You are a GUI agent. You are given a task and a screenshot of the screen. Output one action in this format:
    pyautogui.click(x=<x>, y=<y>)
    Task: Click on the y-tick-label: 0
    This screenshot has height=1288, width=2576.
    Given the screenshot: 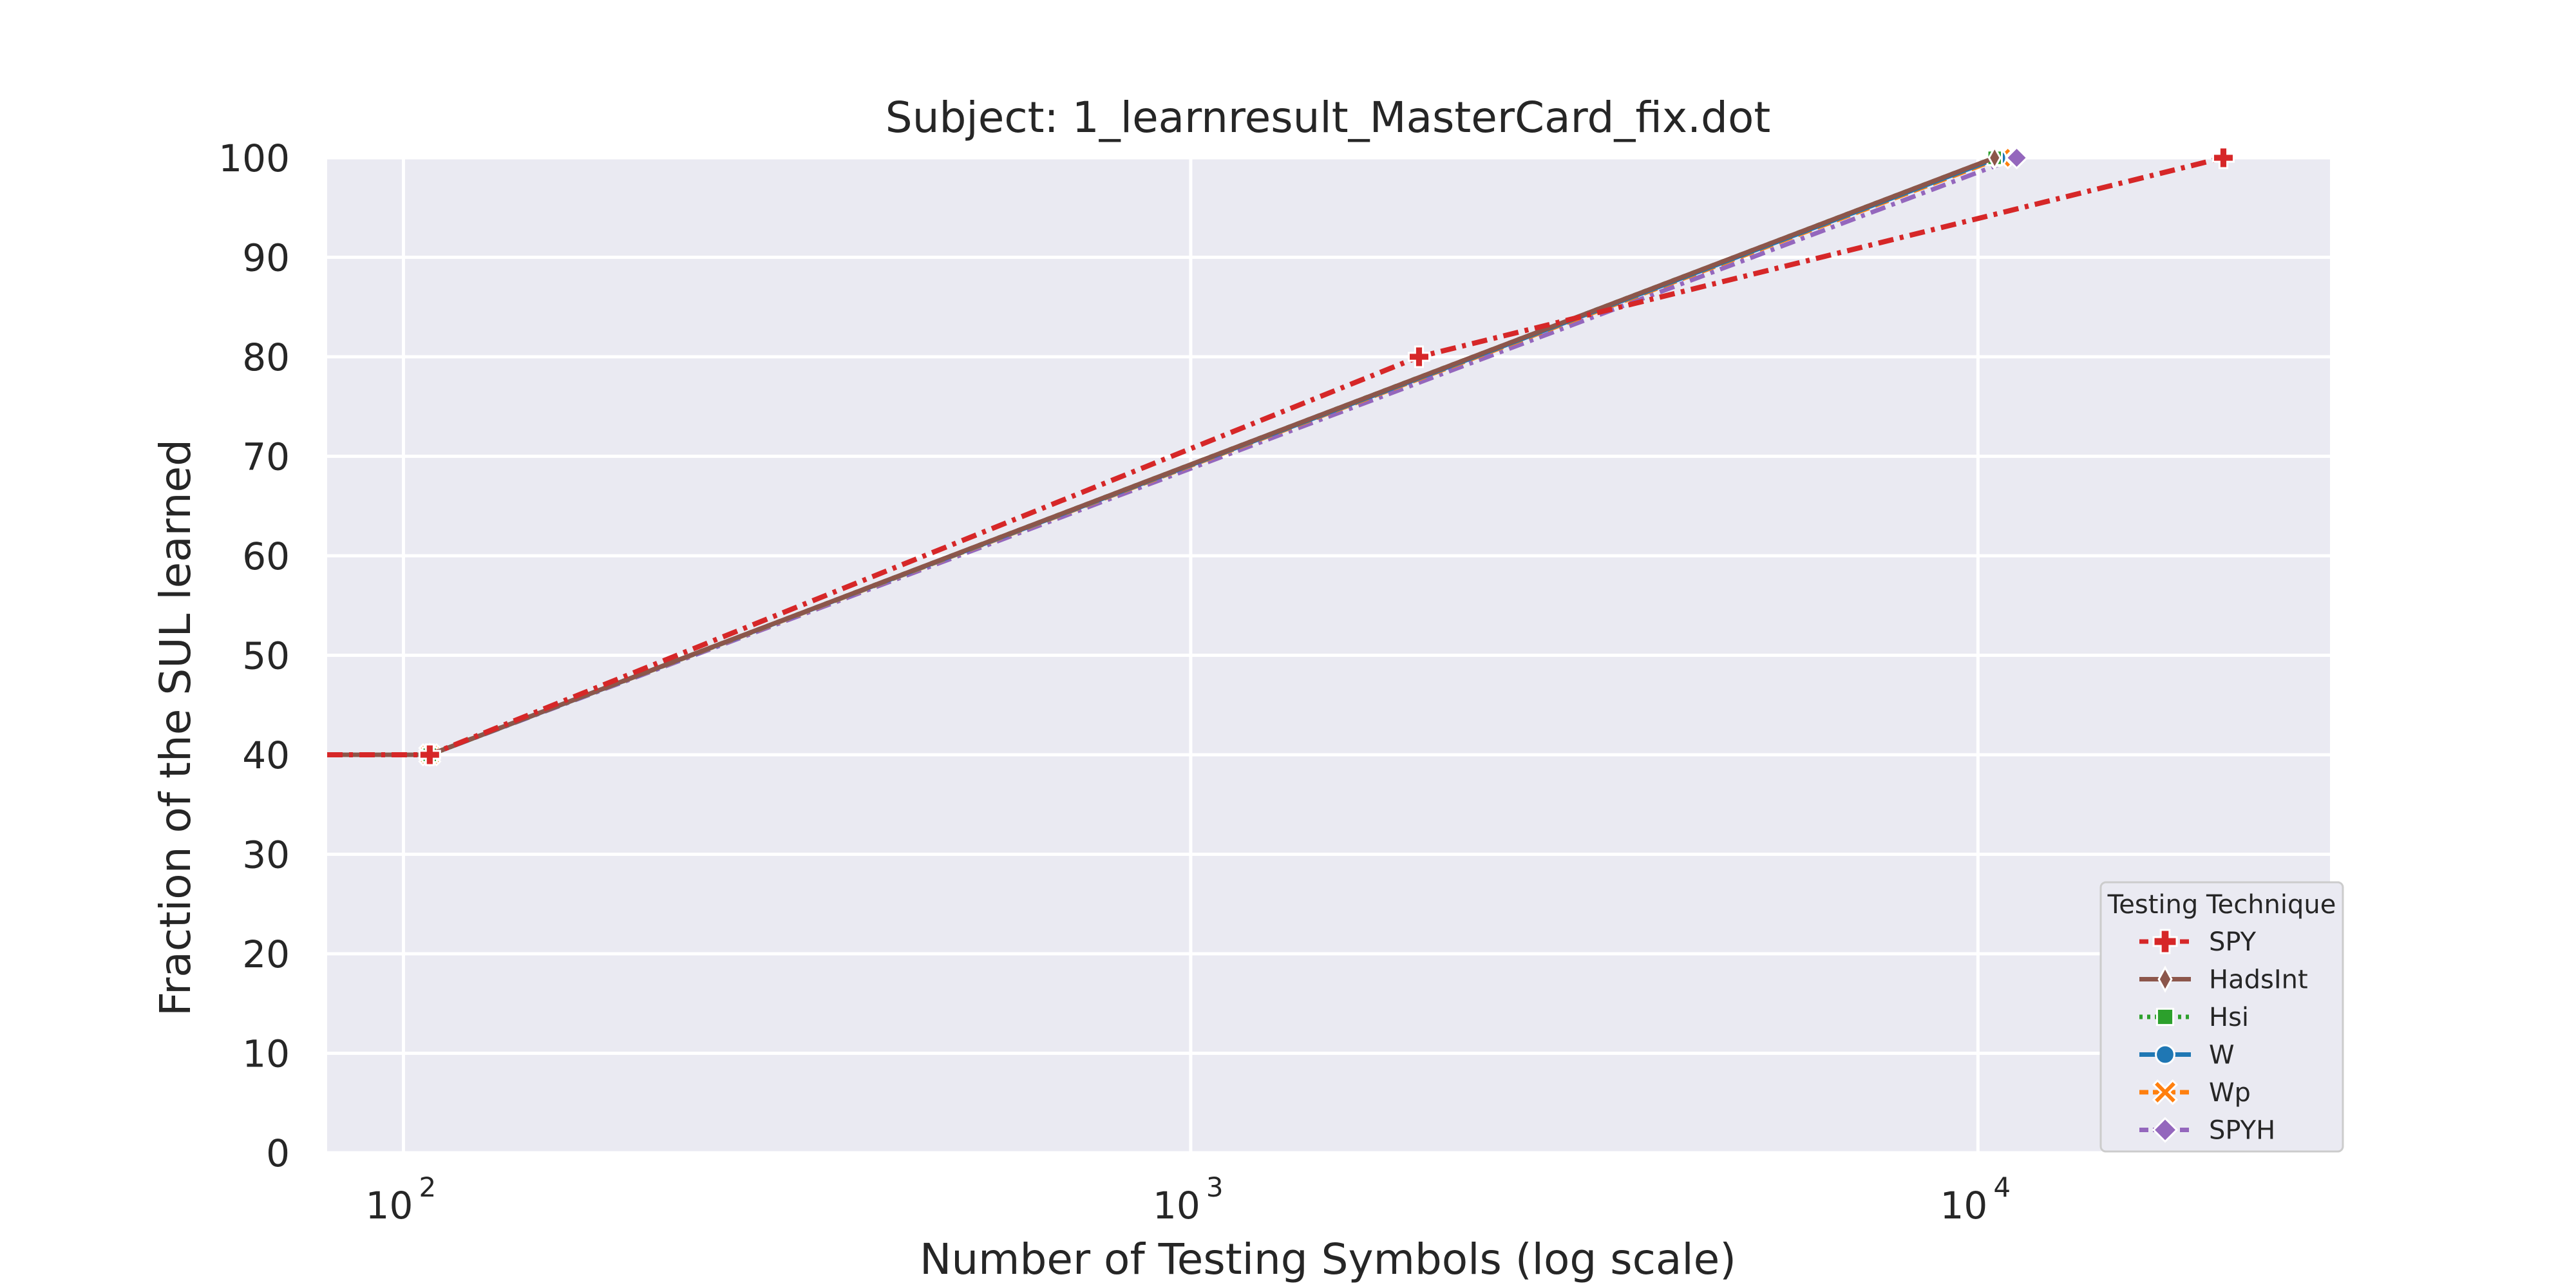 What is the action you would take?
    pyautogui.click(x=278, y=1154)
    